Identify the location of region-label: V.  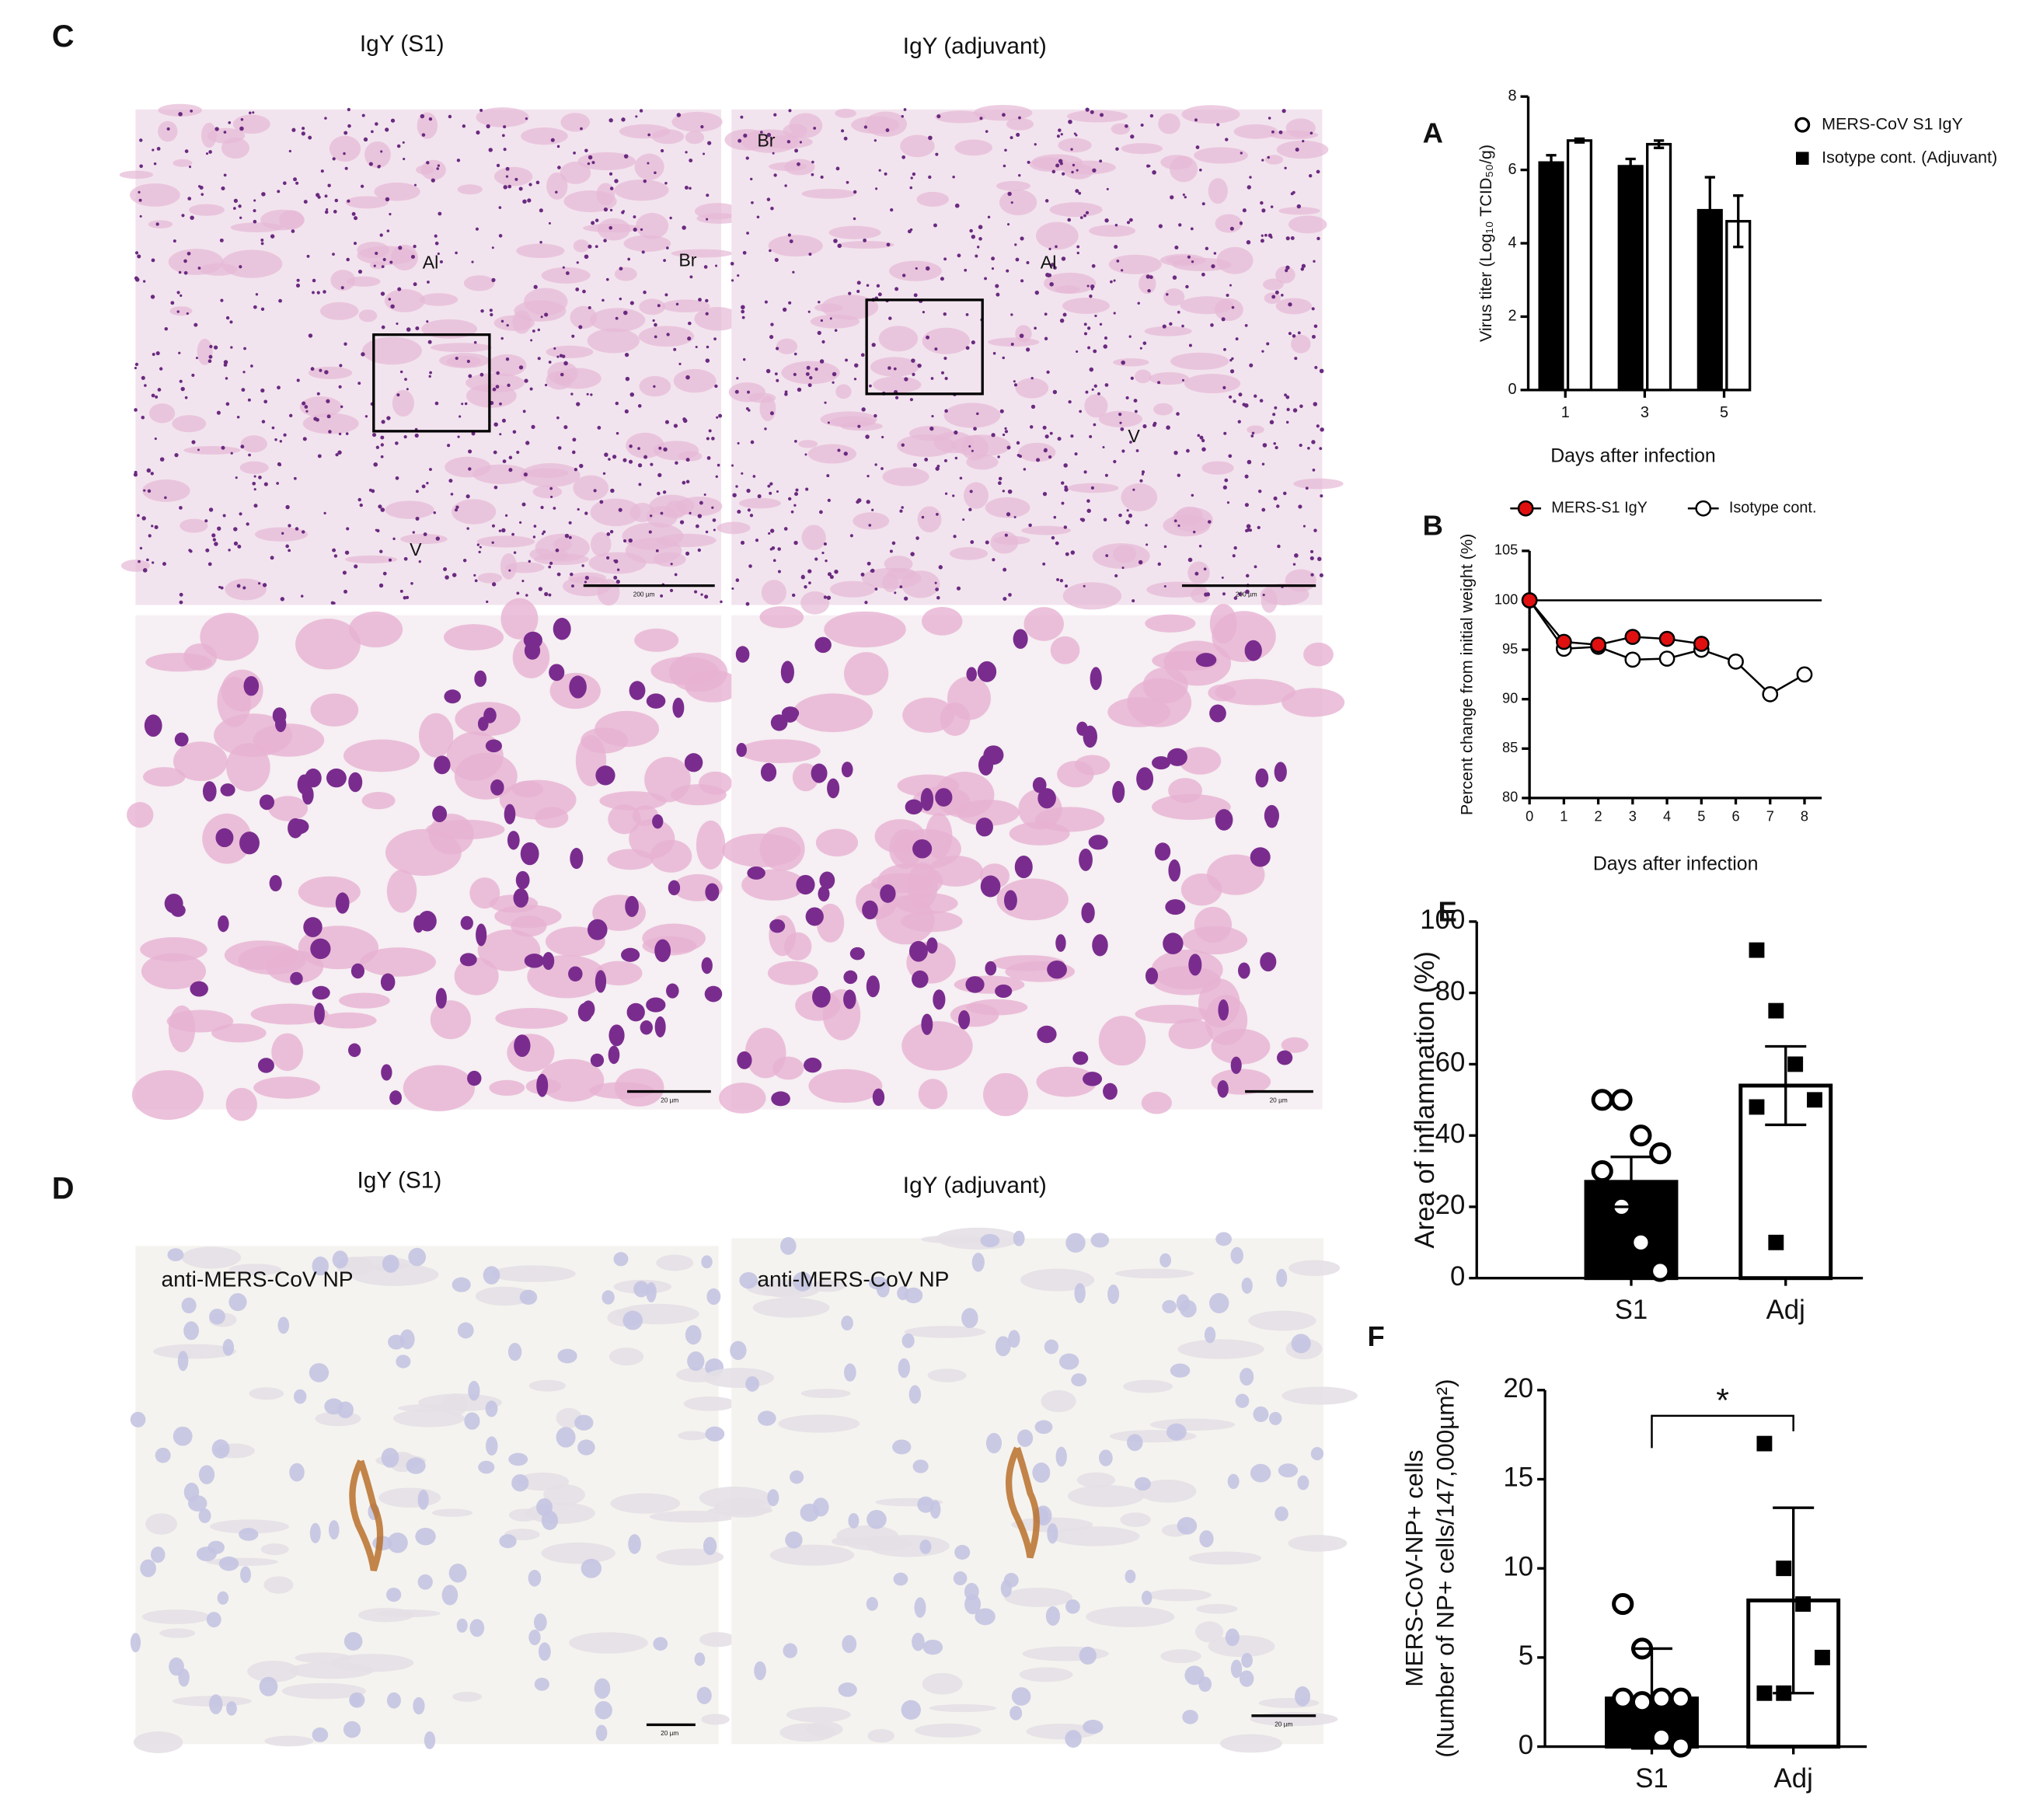
(1134, 436).